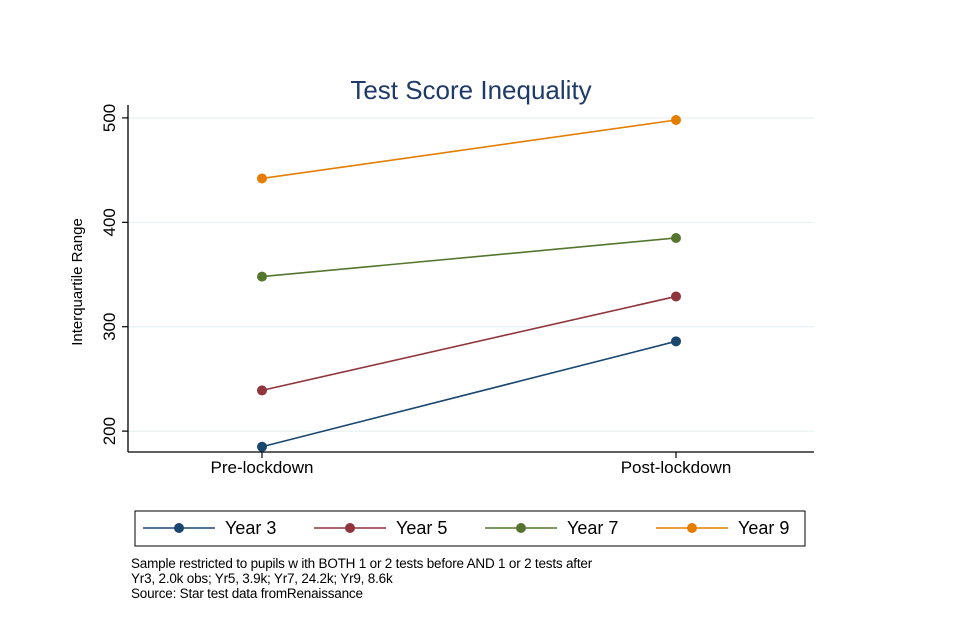  Describe the element at coordinates (551, 528) in the screenshot. I see `legend-item: Year 7` at that location.